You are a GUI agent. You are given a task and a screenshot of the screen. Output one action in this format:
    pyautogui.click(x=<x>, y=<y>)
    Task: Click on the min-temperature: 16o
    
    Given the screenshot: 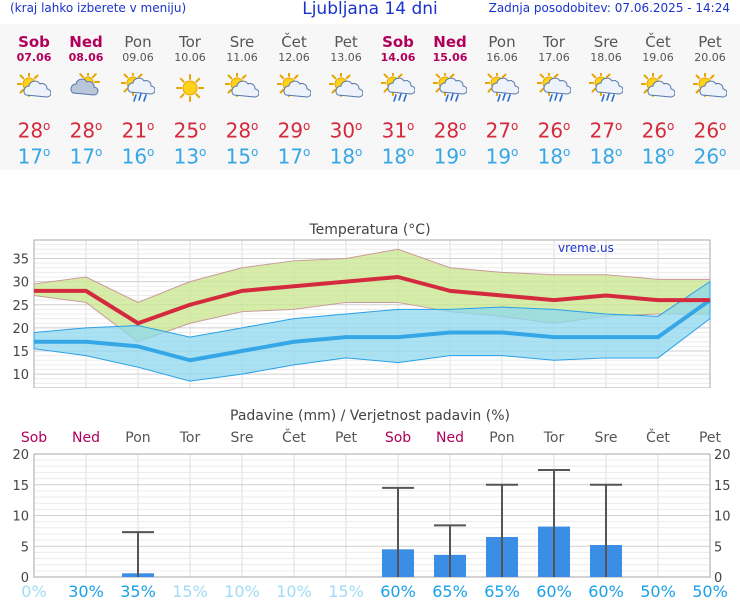 What is the action you would take?
    pyautogui.click(x=138, y=156)
    